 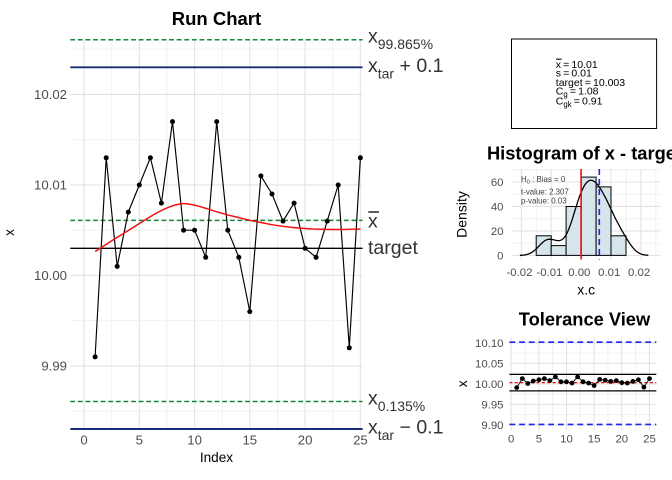 What do you see at coordinates (216, 18) in the screenshot?
I see `svg-text: Run Chart` at bounding box center [216, 18].